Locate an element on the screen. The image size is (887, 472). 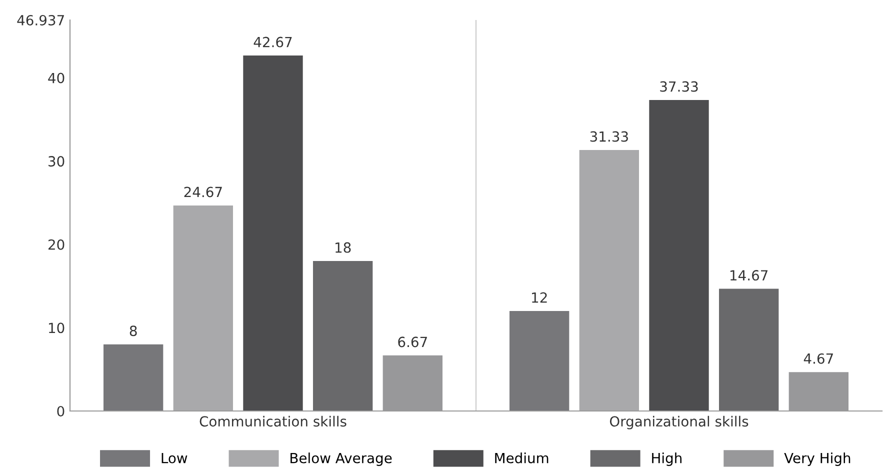
legend-label: Below Average is located at coordinates (341, 459).